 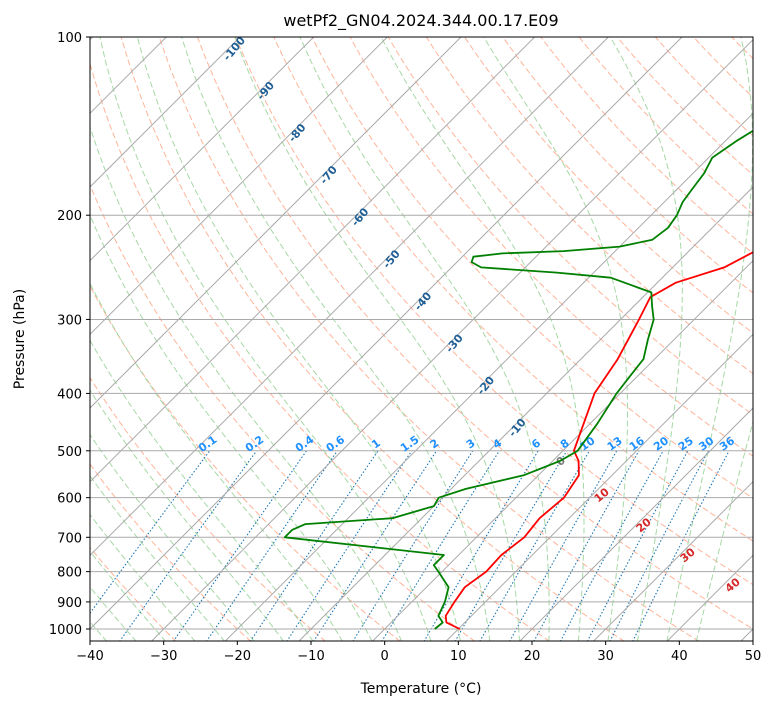 What do you see at coordinates (69, 320) in the screenshot?
I see `y-tick-label: 300` at bounding box center [69, 320].